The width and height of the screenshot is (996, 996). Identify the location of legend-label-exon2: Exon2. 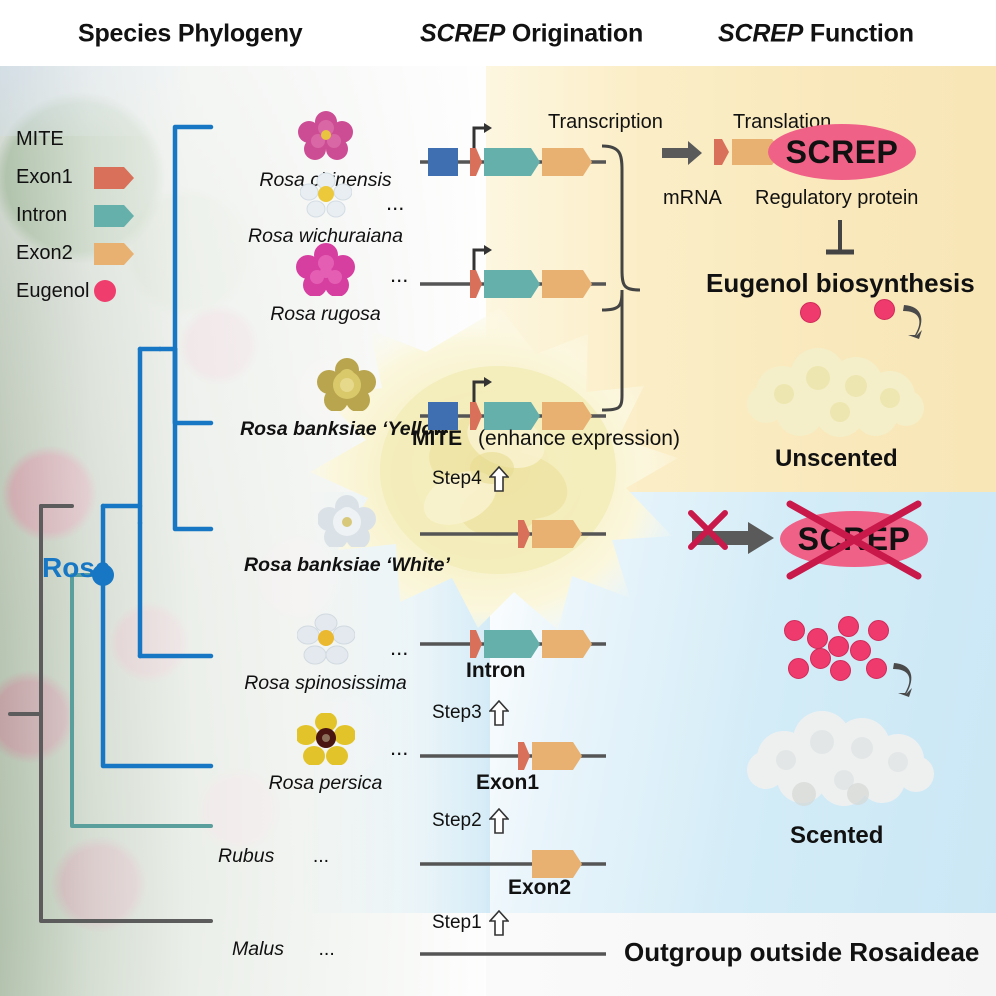
(44, 252).